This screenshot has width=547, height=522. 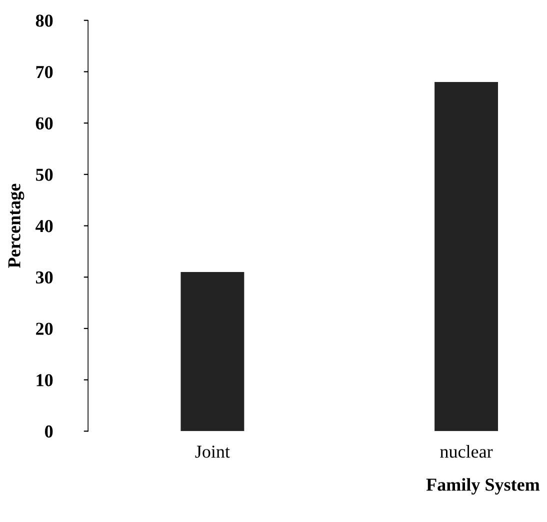 I want to click on x-tick-label: Joint, so click(x=212, y=452).